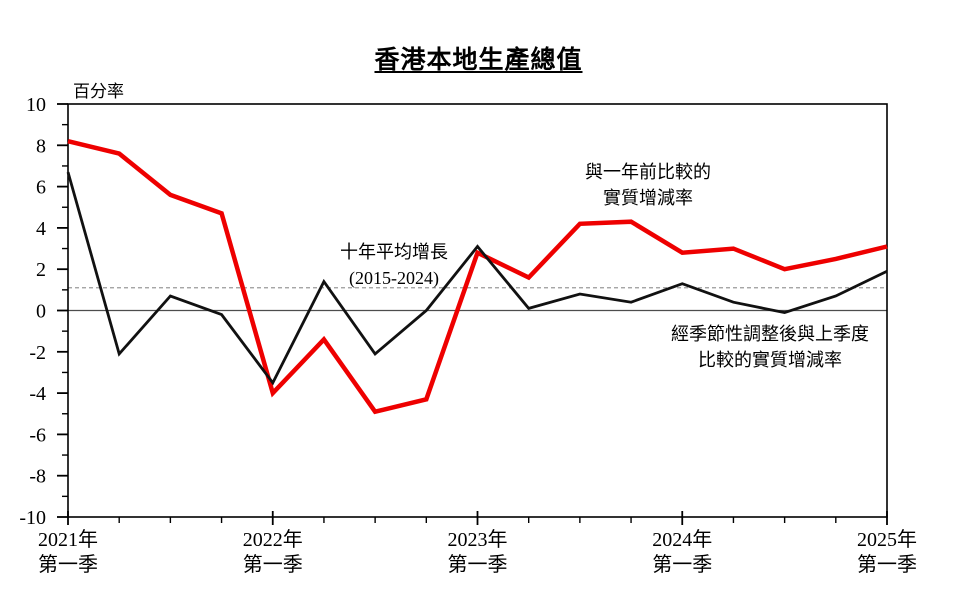 The width and height of the screenshot is (957, 598). I want to click on annotation-qoq-label: 經季節性調整後與上季度, so click(770, 334).